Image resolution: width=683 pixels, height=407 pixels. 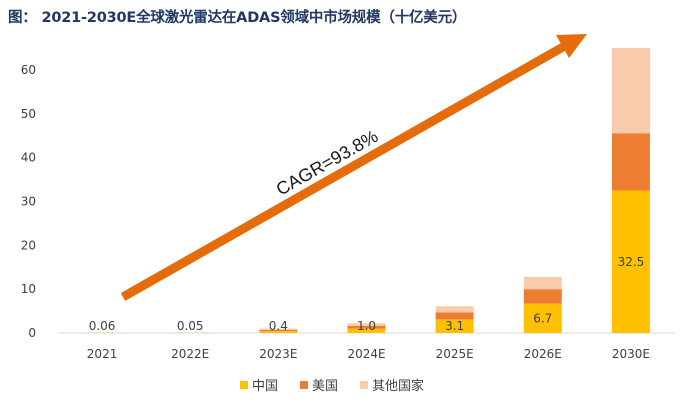 What do you see at coordinates (28, 70) in the screenshot?
I see `y-tick-label: 60` at bounding box center [28, 70].